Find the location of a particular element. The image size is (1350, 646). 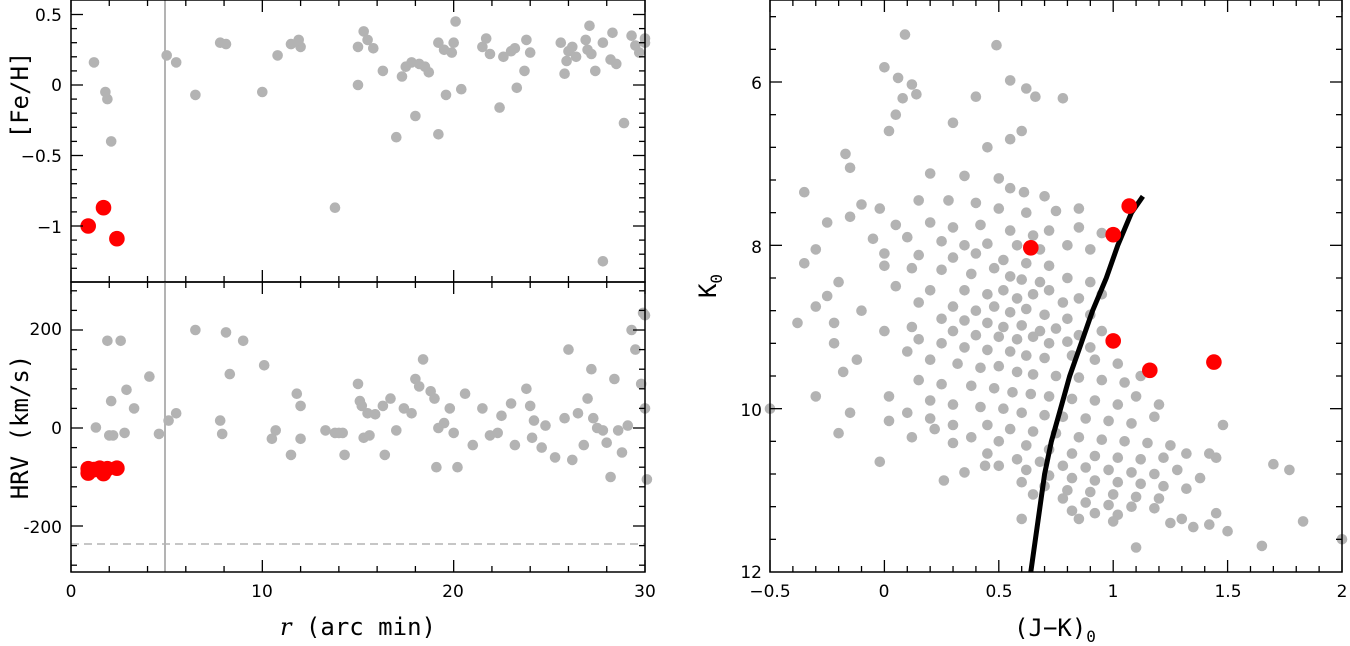

hrv-ytick-label-200: 200 is located at coordinates (46, 330).